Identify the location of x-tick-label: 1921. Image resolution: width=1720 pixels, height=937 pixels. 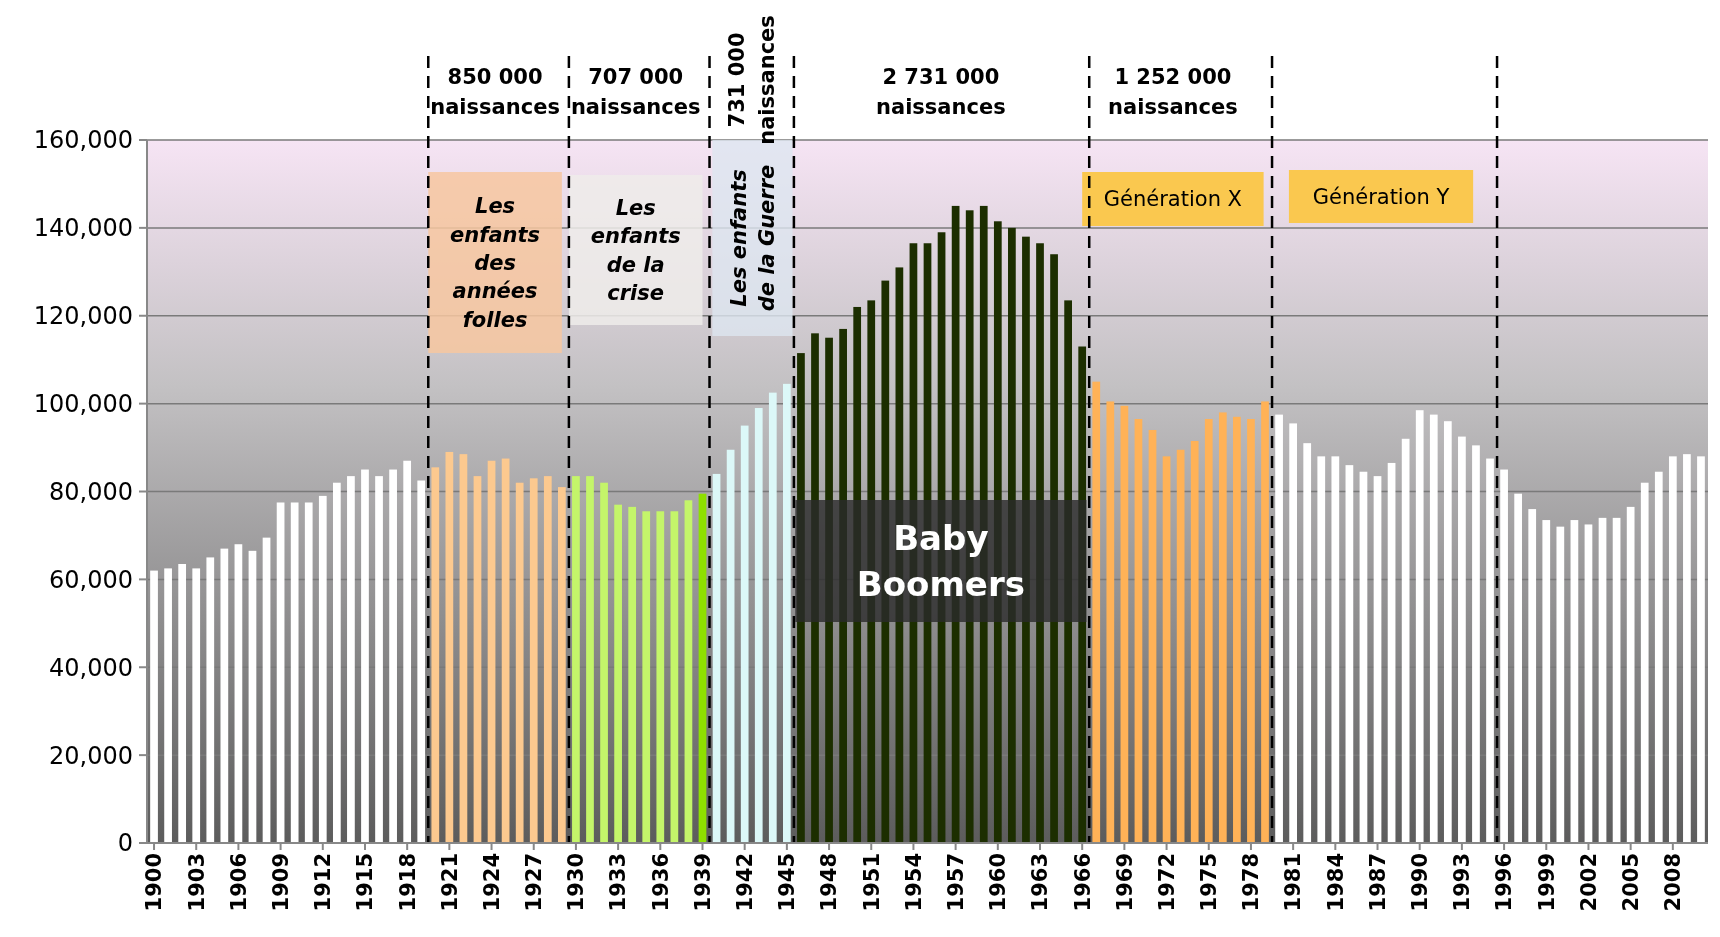
(449, 882).